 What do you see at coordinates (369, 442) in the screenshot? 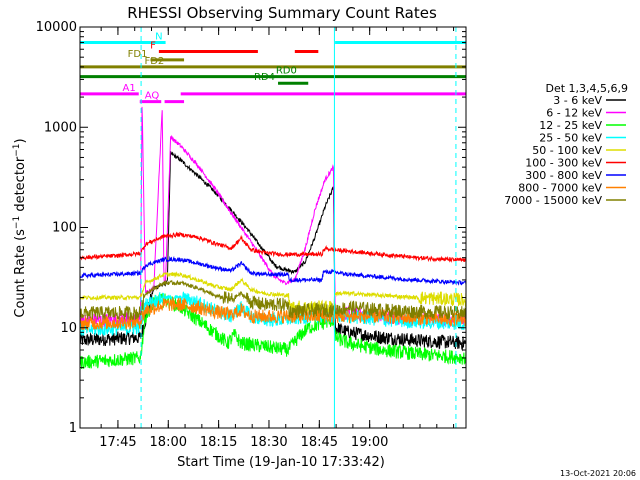
I see `x-tick-label: 19:00` at bounding box center [369, 442].